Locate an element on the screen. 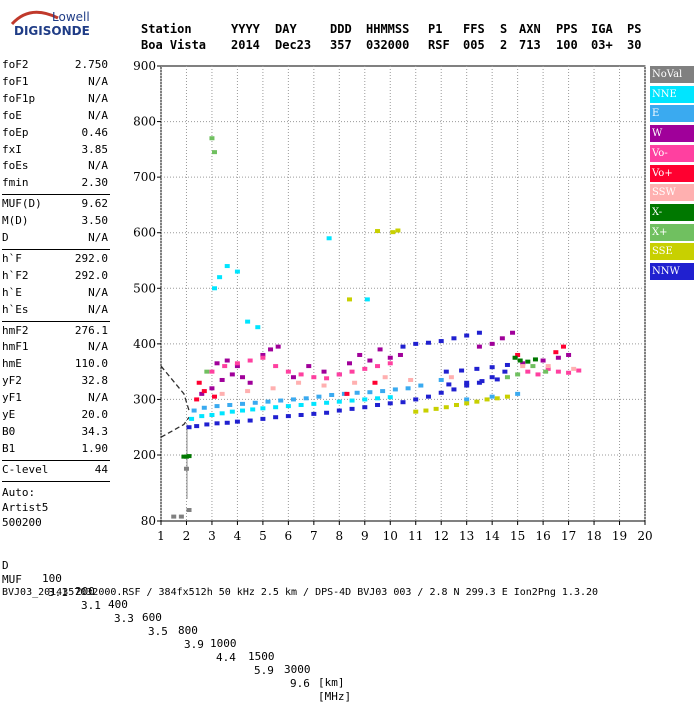 Image resolution: width=700 pixels, height=716 pixels. muf-value: 3.9 is located at coordinates (194, 644).